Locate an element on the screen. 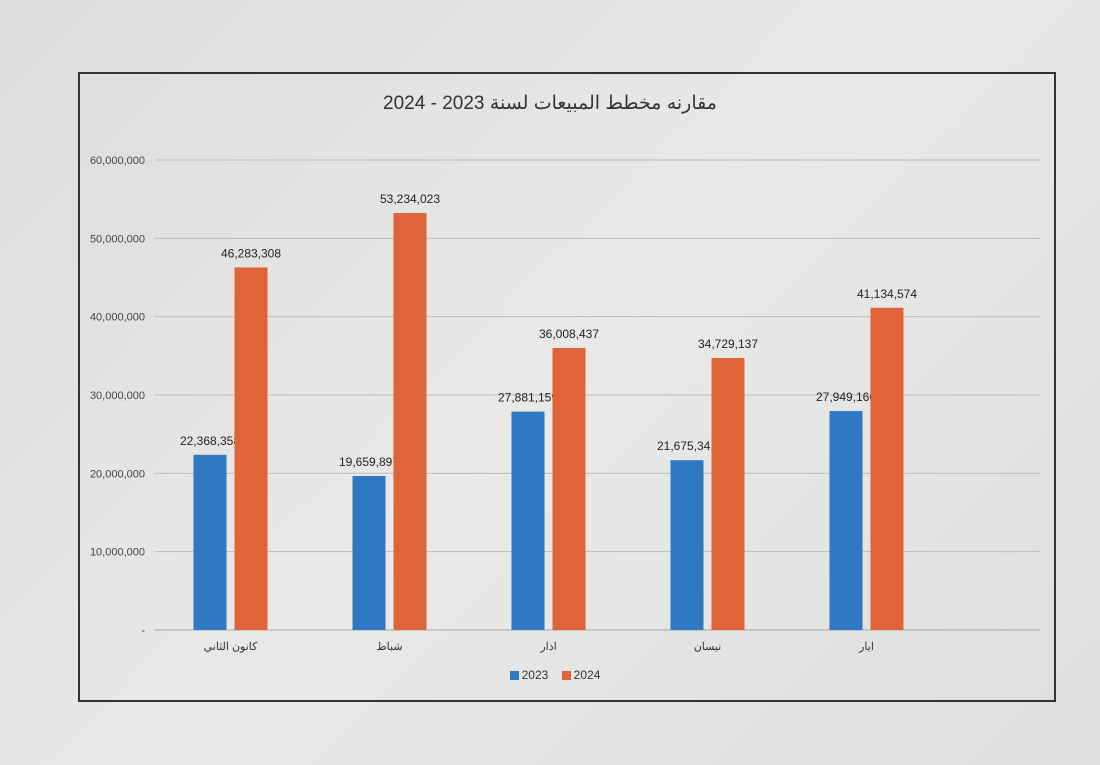 Image resolution: width=1100 pixels, height=765 pixels. legend-label-2024: 2024 is located at coordinates (587, 675).